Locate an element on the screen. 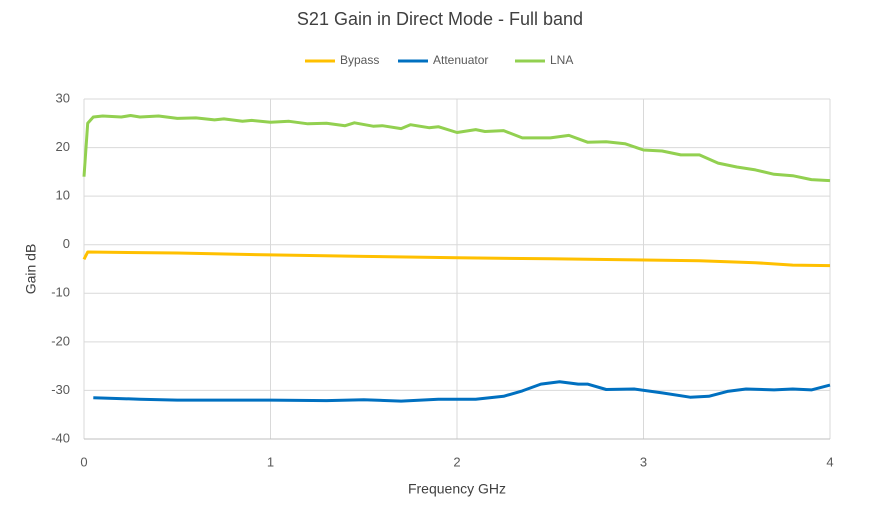 This screenshot has height=510, width=872. y-tick-label: -10 is located at coordinates (60, 292).